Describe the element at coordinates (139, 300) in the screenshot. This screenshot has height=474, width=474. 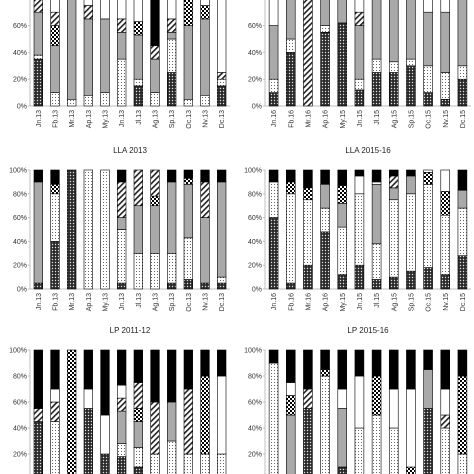
I see `x-tick-label: Jl.13` at that location.